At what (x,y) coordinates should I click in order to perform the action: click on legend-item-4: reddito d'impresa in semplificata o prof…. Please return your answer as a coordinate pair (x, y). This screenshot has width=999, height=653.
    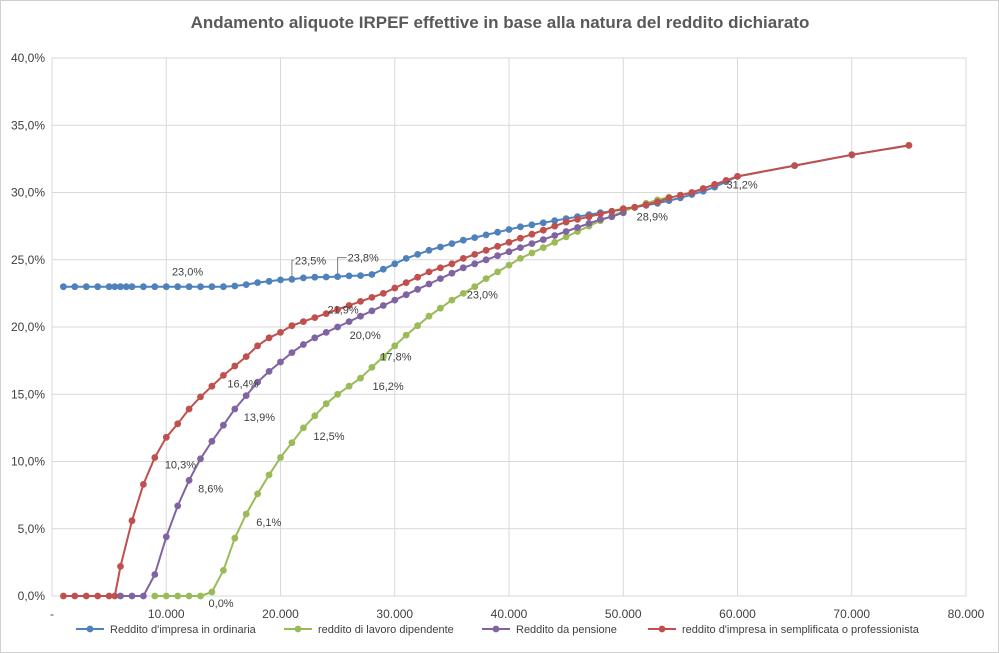
    Looking at the image, I should click on (784, 630).